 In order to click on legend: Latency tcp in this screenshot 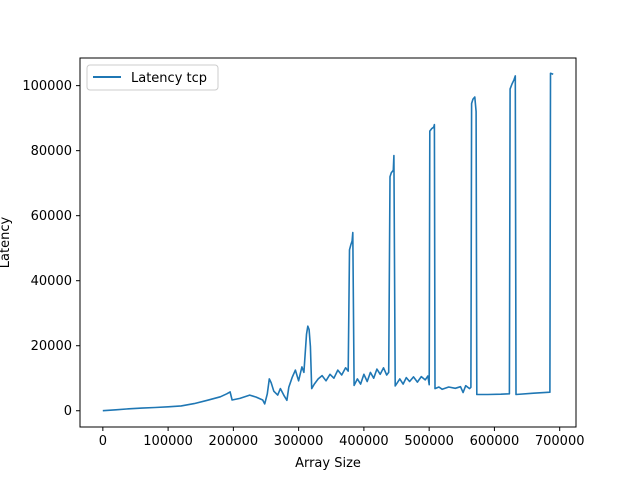, I will do `click(152, 77)`.